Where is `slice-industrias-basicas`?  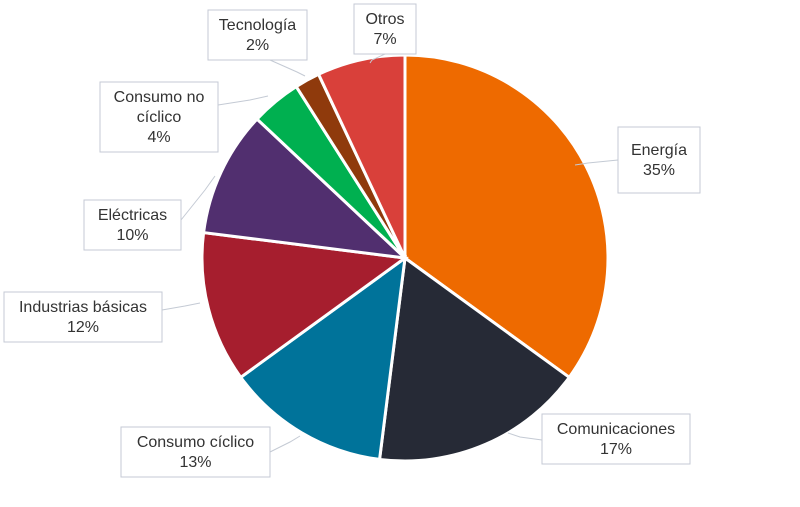 slice-industrias-basicas is located at coordinates (304, 305).